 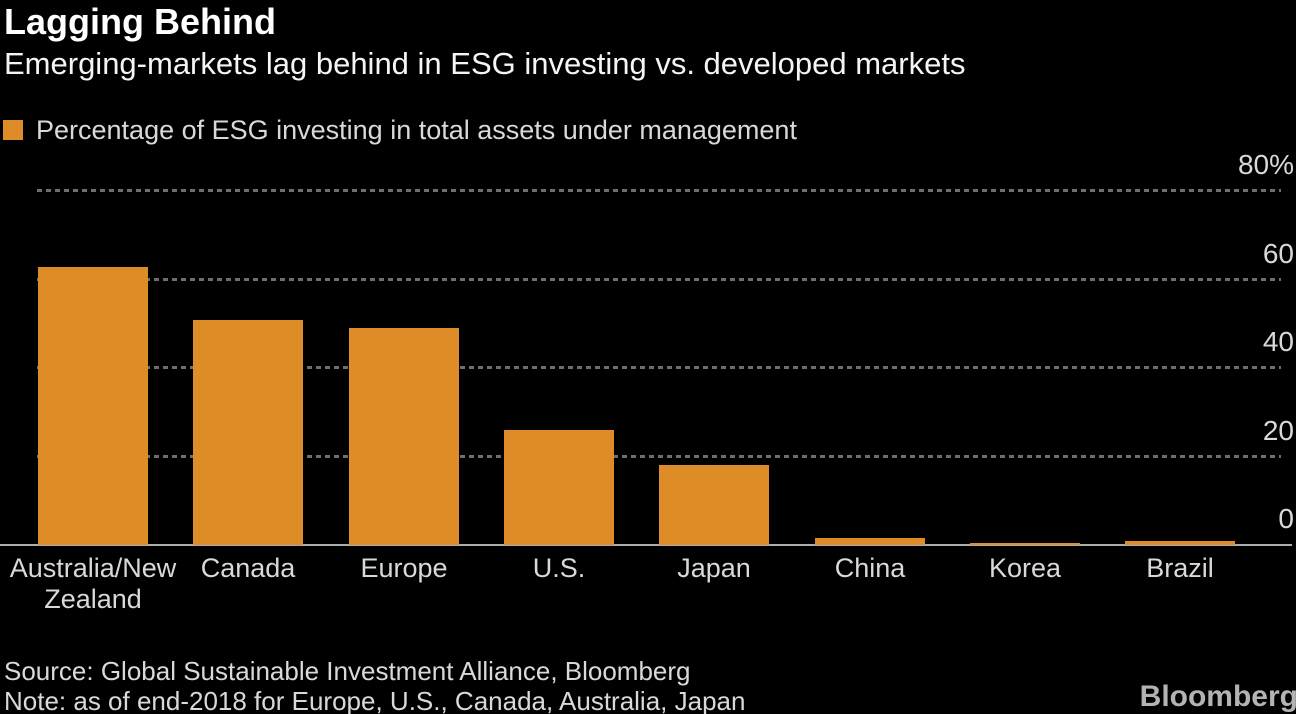 What do you see at coordinates (870, 541) in the screenshot?
I see `bar-china` at bounding box center [870, 541].